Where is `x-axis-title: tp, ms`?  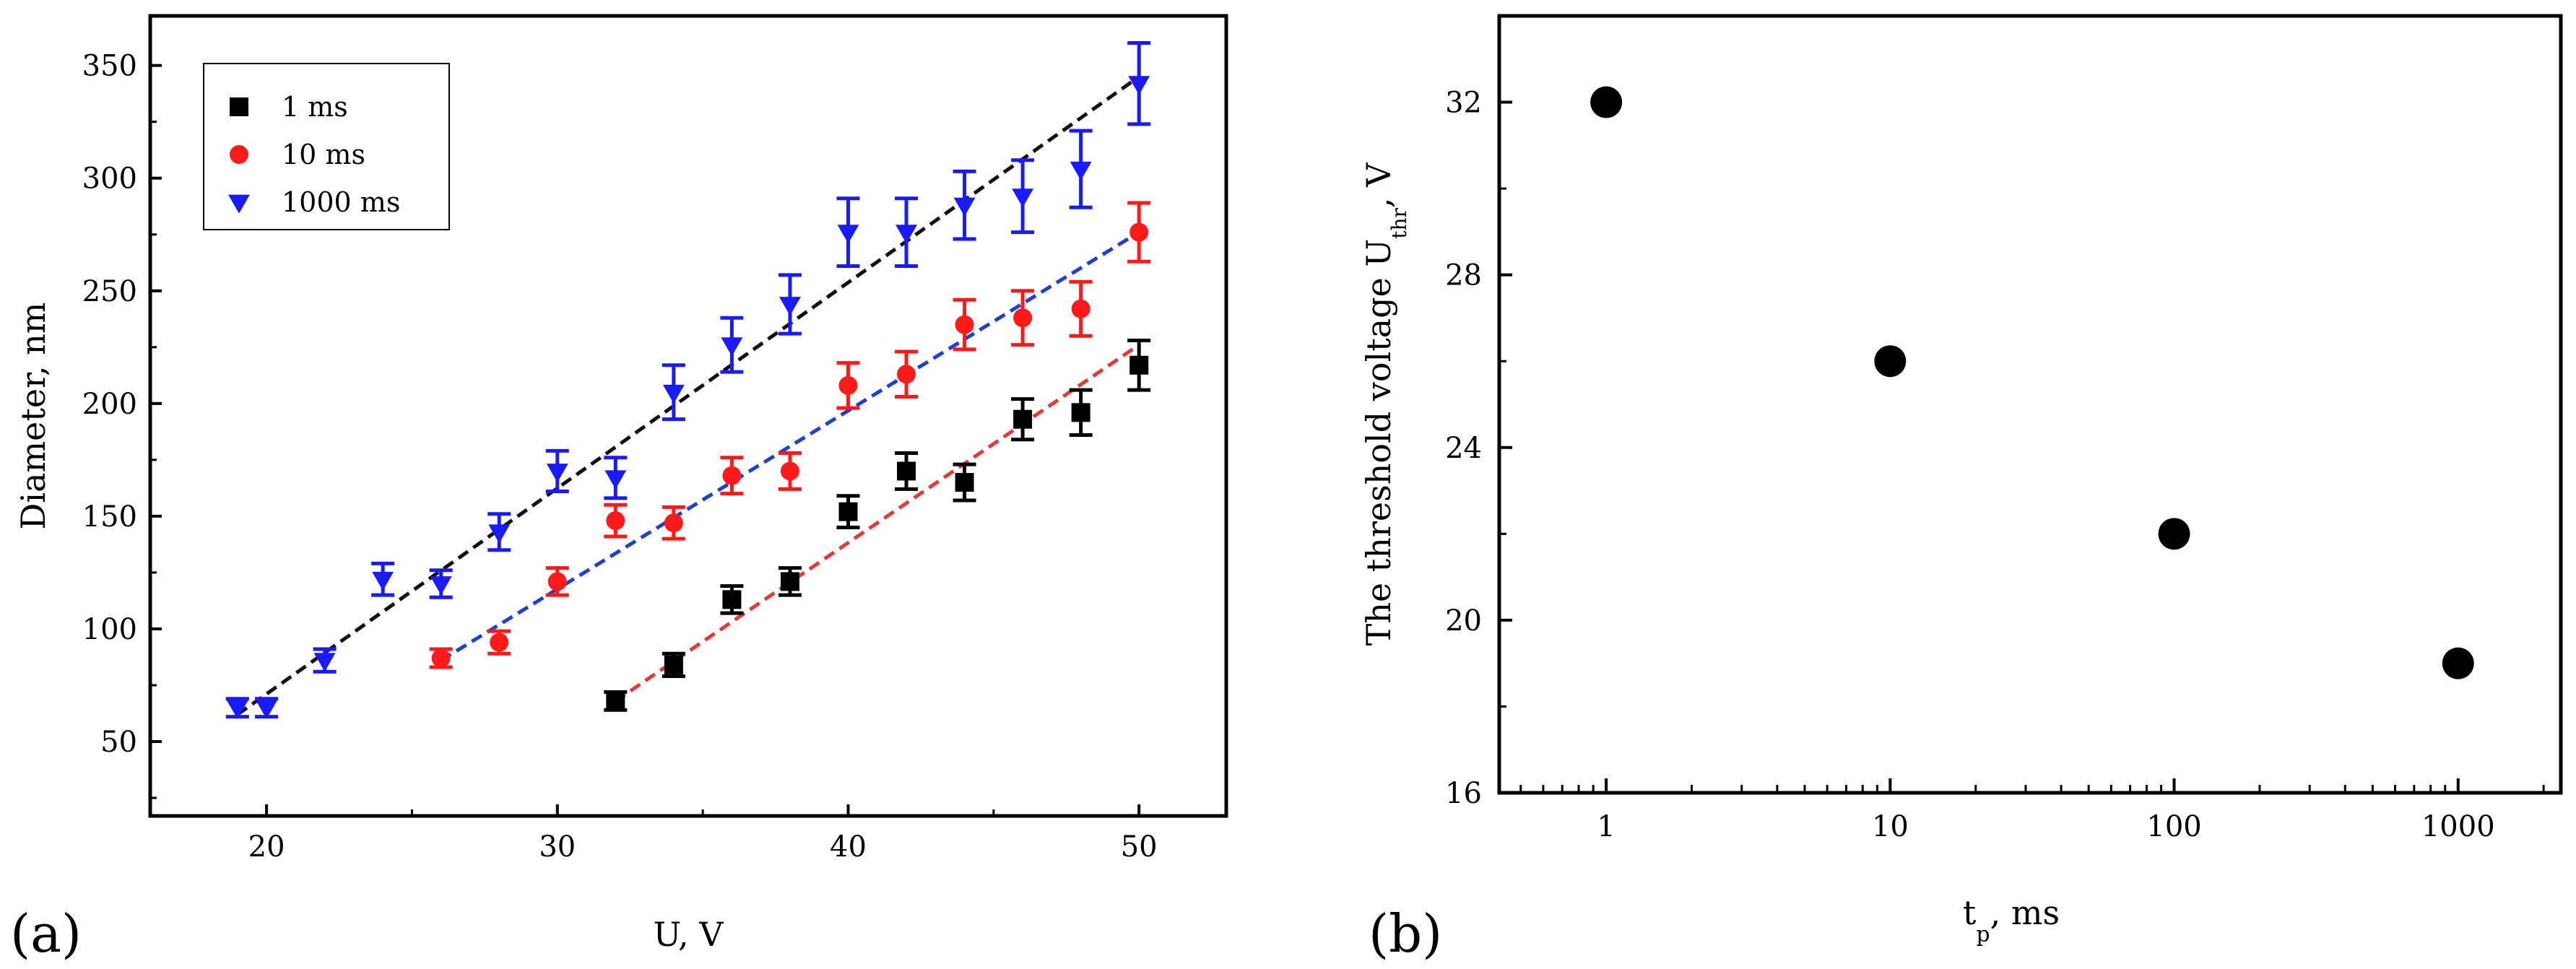 x-axis-title: tp, ms is located at coordinates (2011, 920).